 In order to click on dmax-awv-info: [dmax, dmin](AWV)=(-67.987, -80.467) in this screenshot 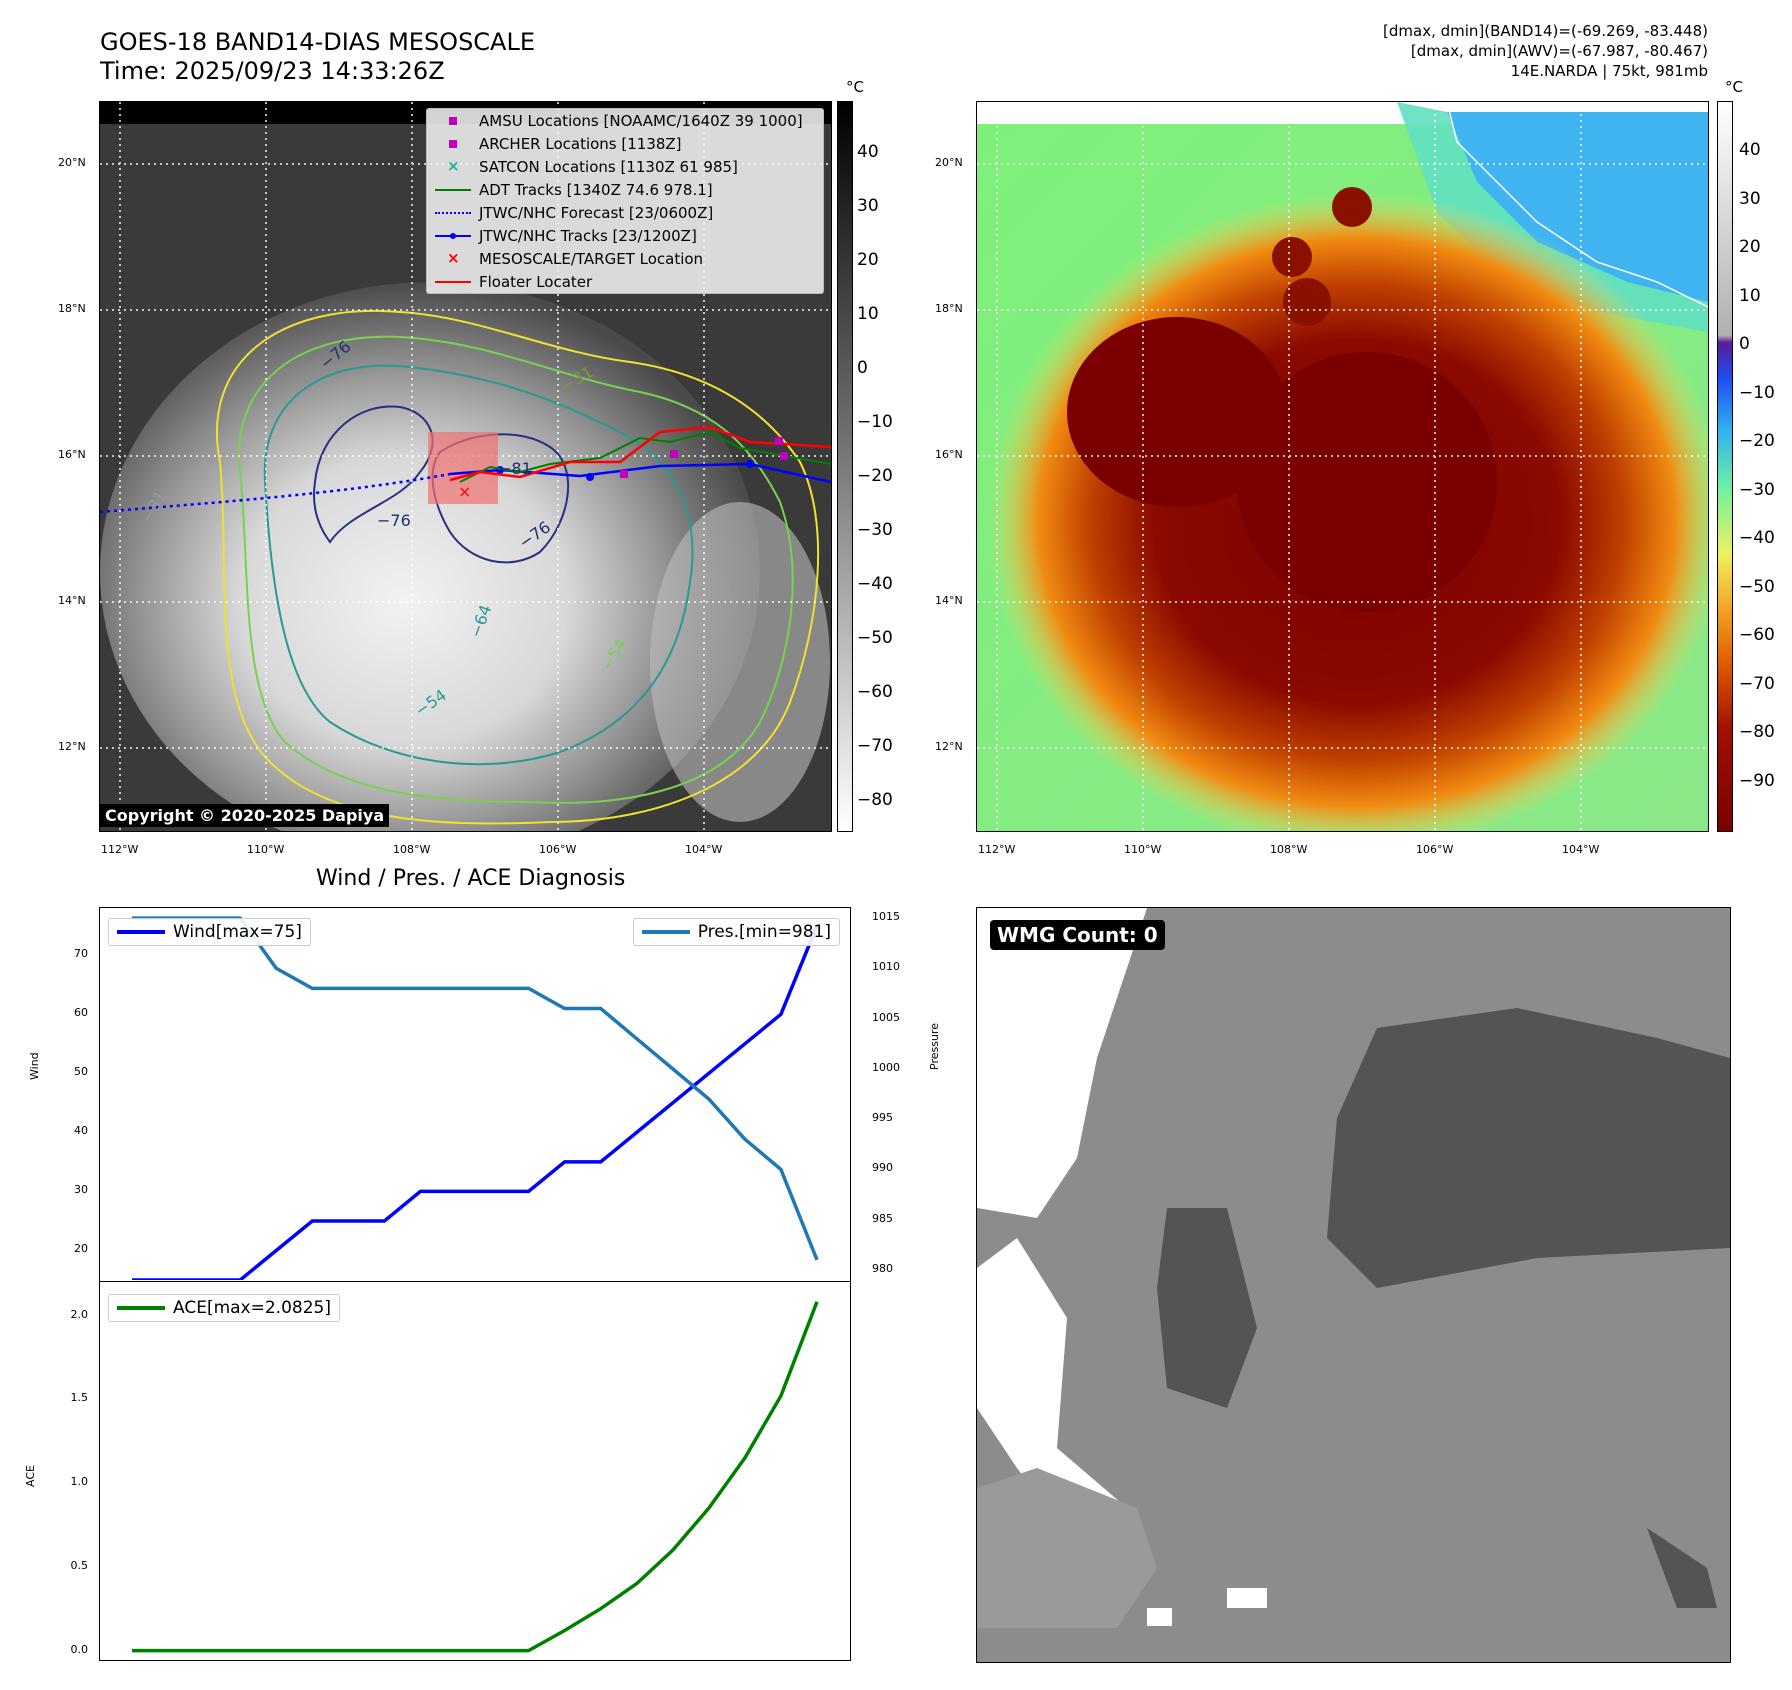, I will do `click(1559, 51)`.